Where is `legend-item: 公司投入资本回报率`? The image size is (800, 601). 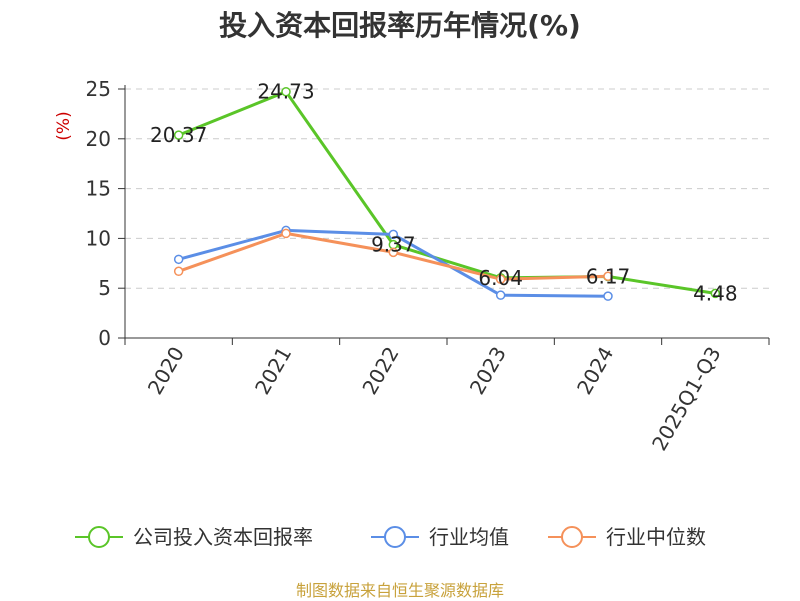
legend-item: 公司投入资本回报率 is located at coordinates (194, 537).